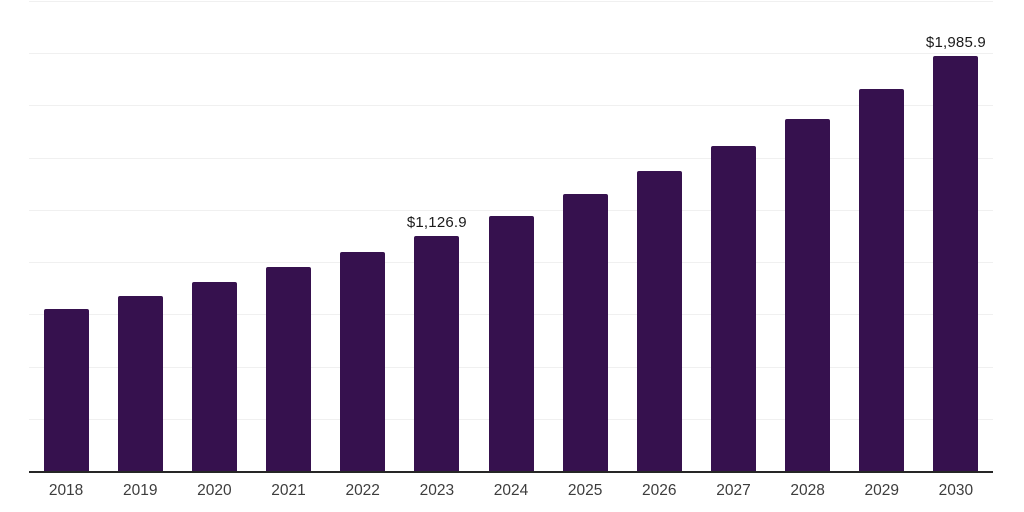 The image size is (1024, 512). I want to click on bar-2025, so click(585, 332).